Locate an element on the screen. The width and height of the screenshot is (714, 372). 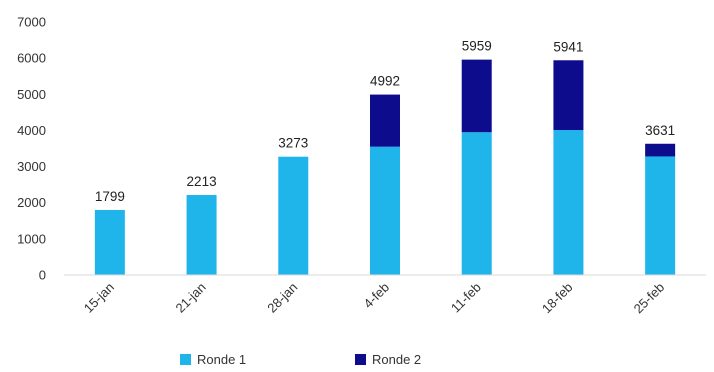
y-tick-label: 2000 is located at coordinates (31, 202).